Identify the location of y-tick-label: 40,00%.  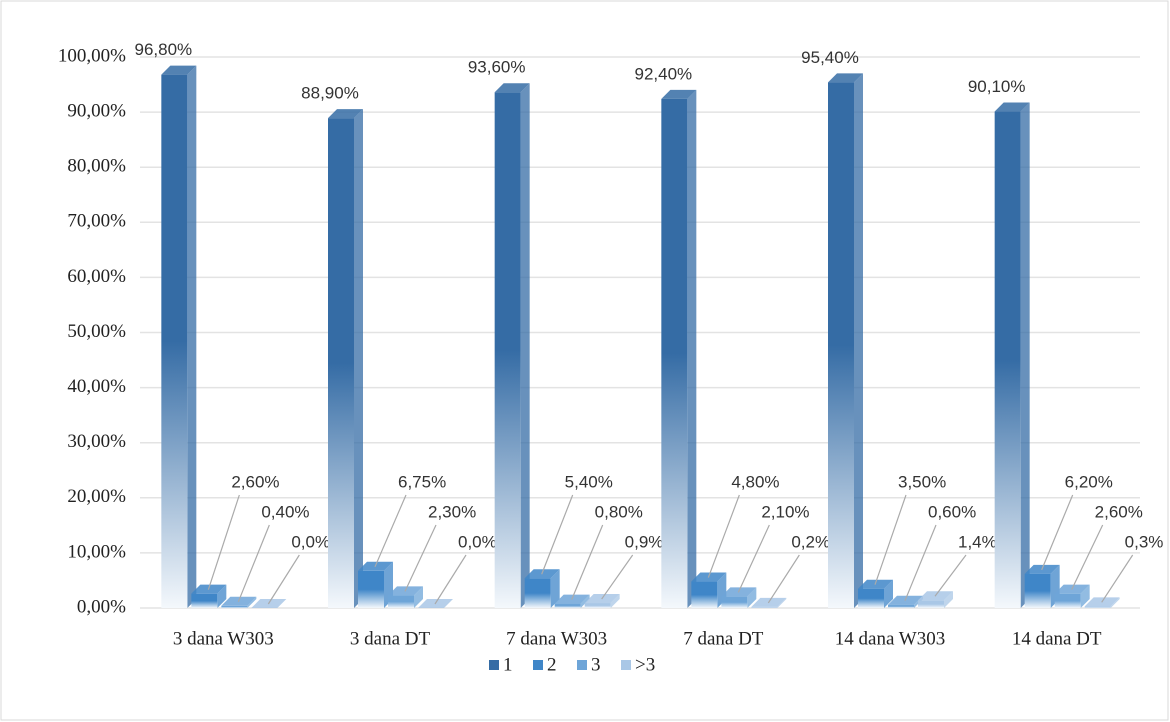
(96, 386).